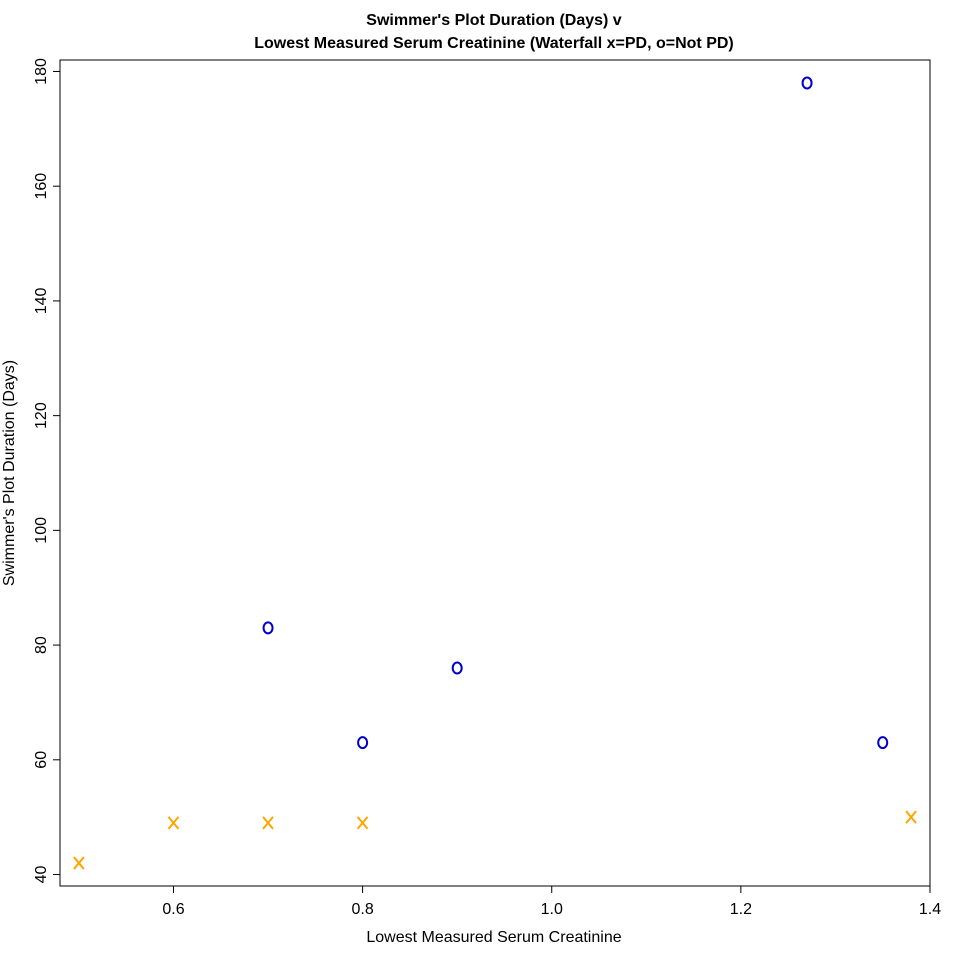 The height and width of the screenshot is (960, 960). What do you see at coordinates (173, 909) in the screenshot?
I see `x-tick-label: 0.6` at bounding box center [173, 909].